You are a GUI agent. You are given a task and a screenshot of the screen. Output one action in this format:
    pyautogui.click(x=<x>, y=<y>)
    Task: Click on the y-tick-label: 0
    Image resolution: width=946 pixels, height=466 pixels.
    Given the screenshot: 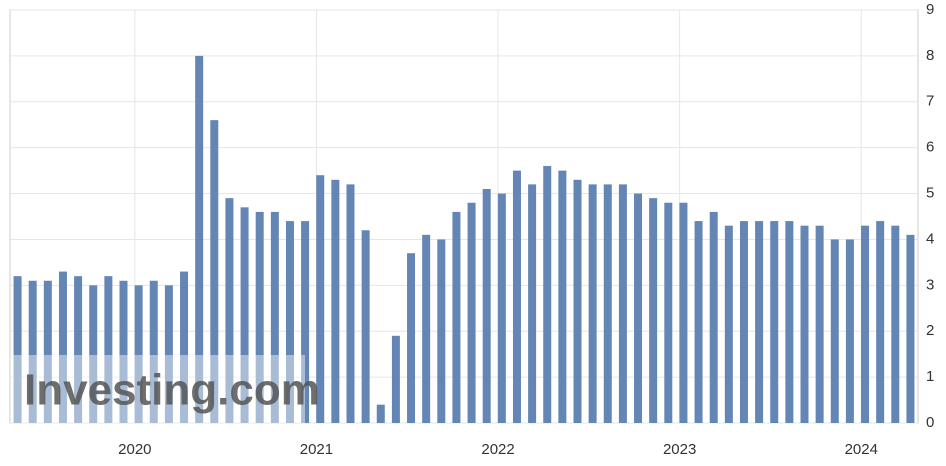 What is the action you would take?
    pyautogui.click(x=930, y=422)
    